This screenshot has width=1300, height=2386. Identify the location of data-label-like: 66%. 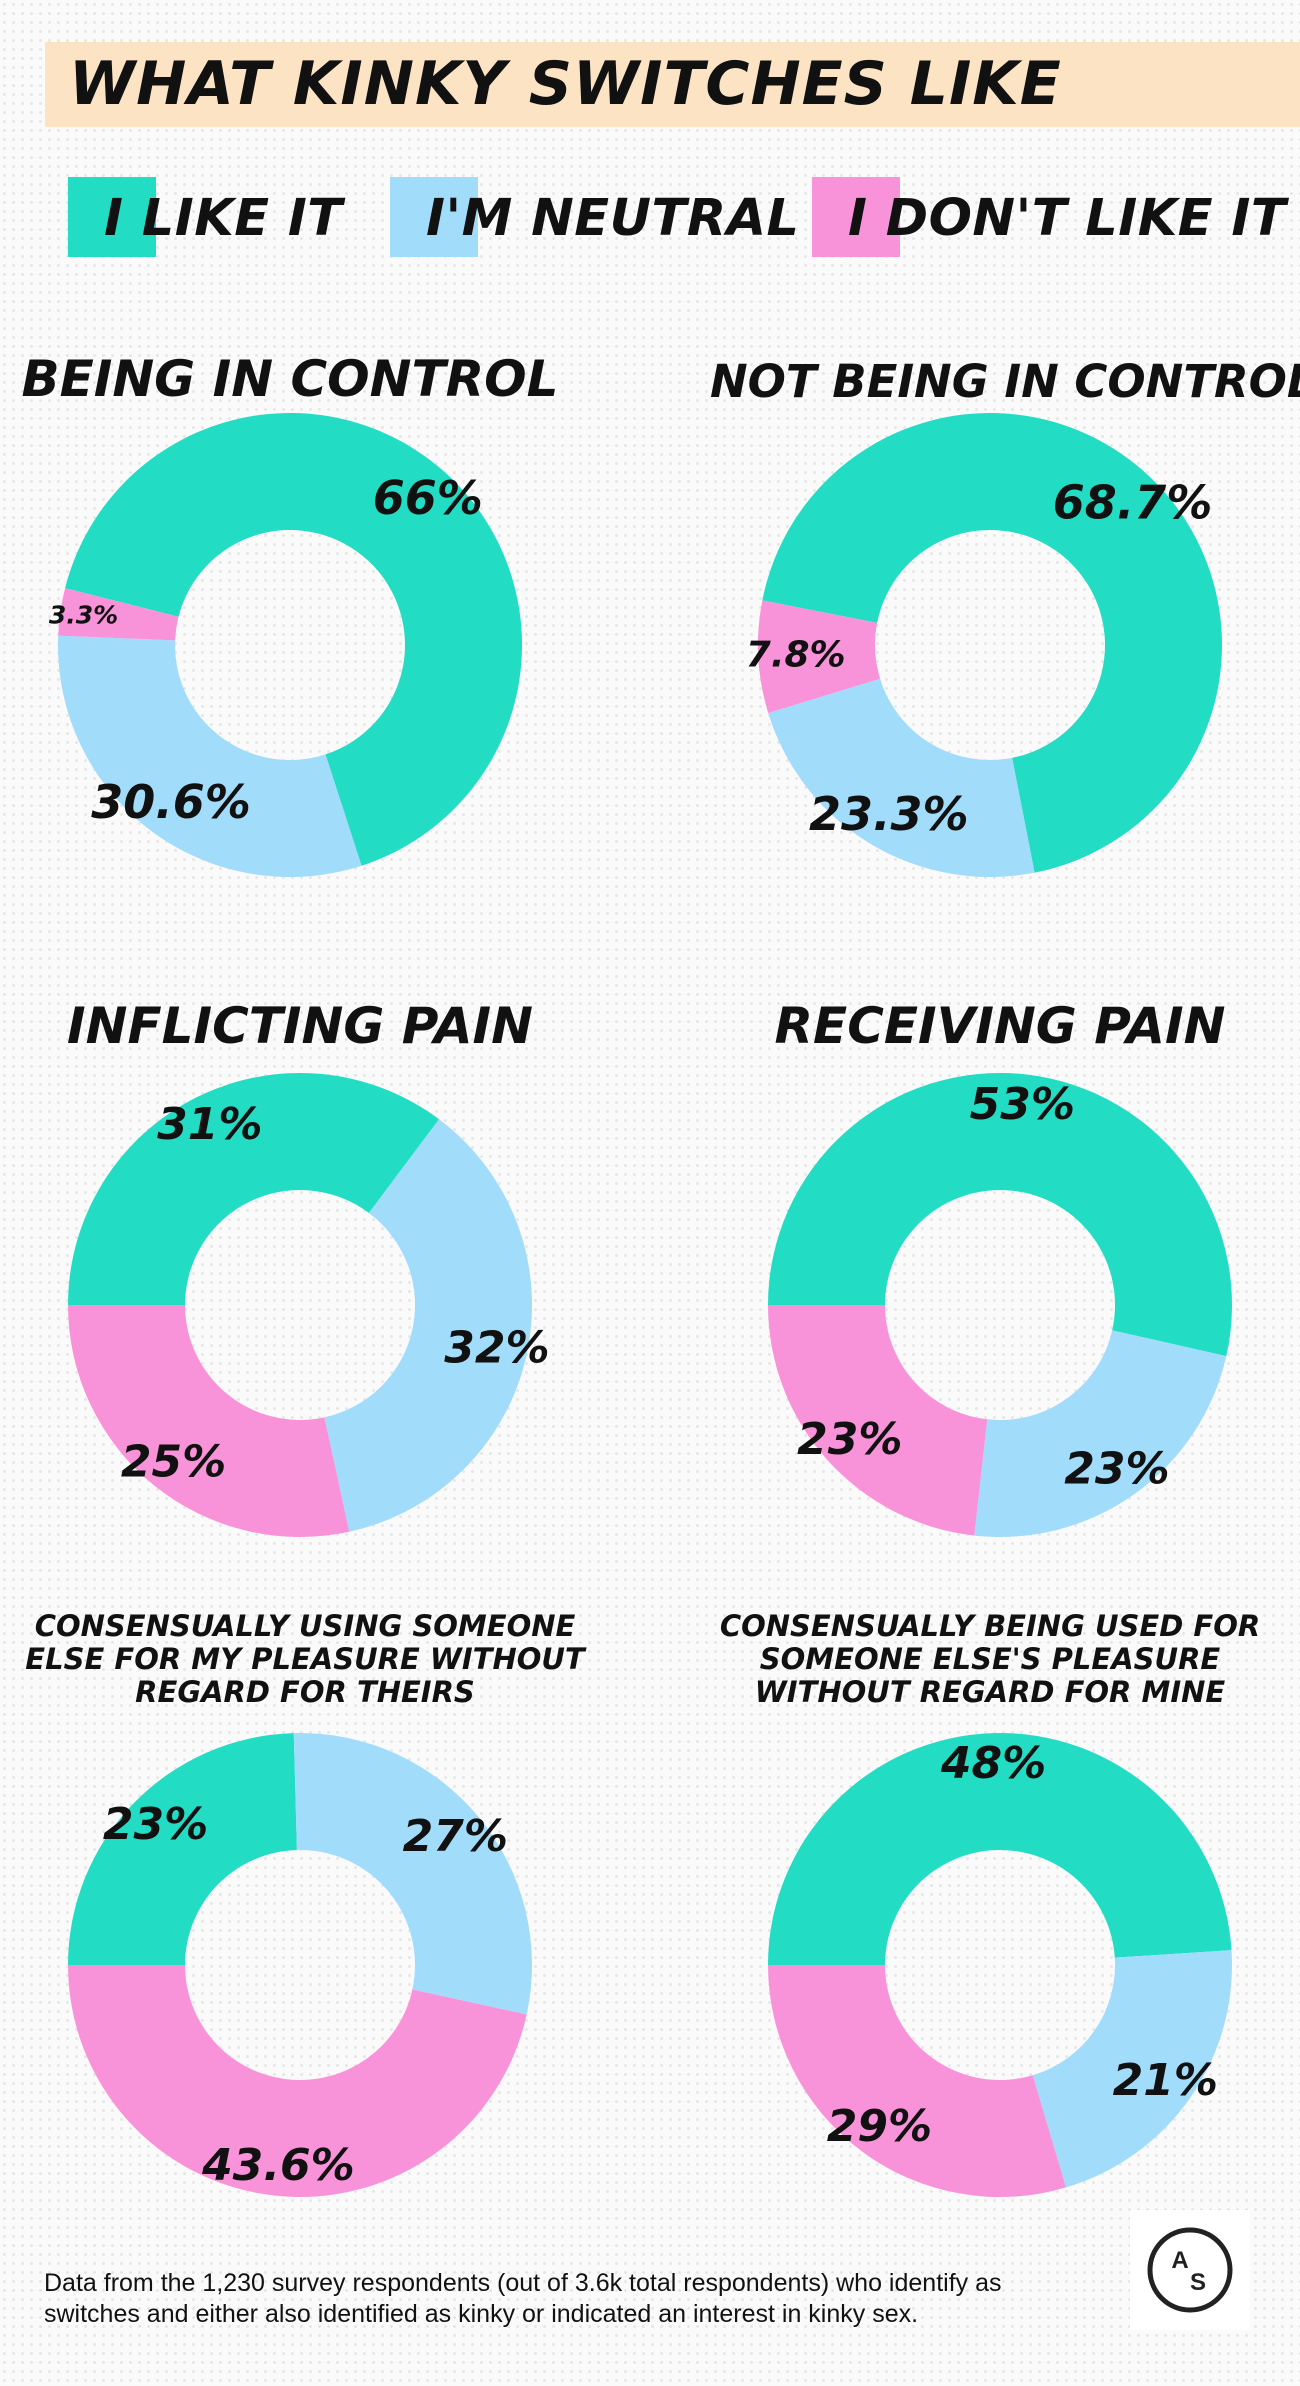
(428, 498).